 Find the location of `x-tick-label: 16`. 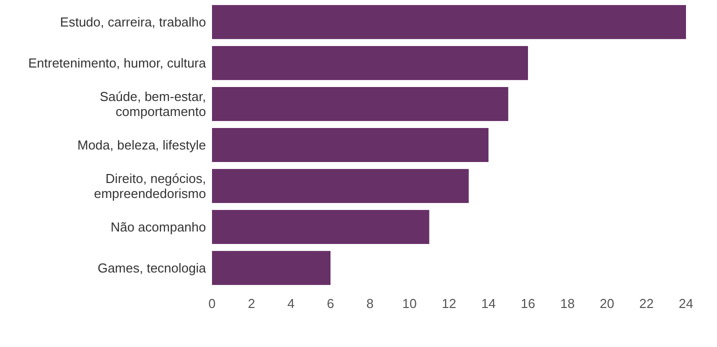

x-tick-label: 16 is located at coordinates (528, 304).